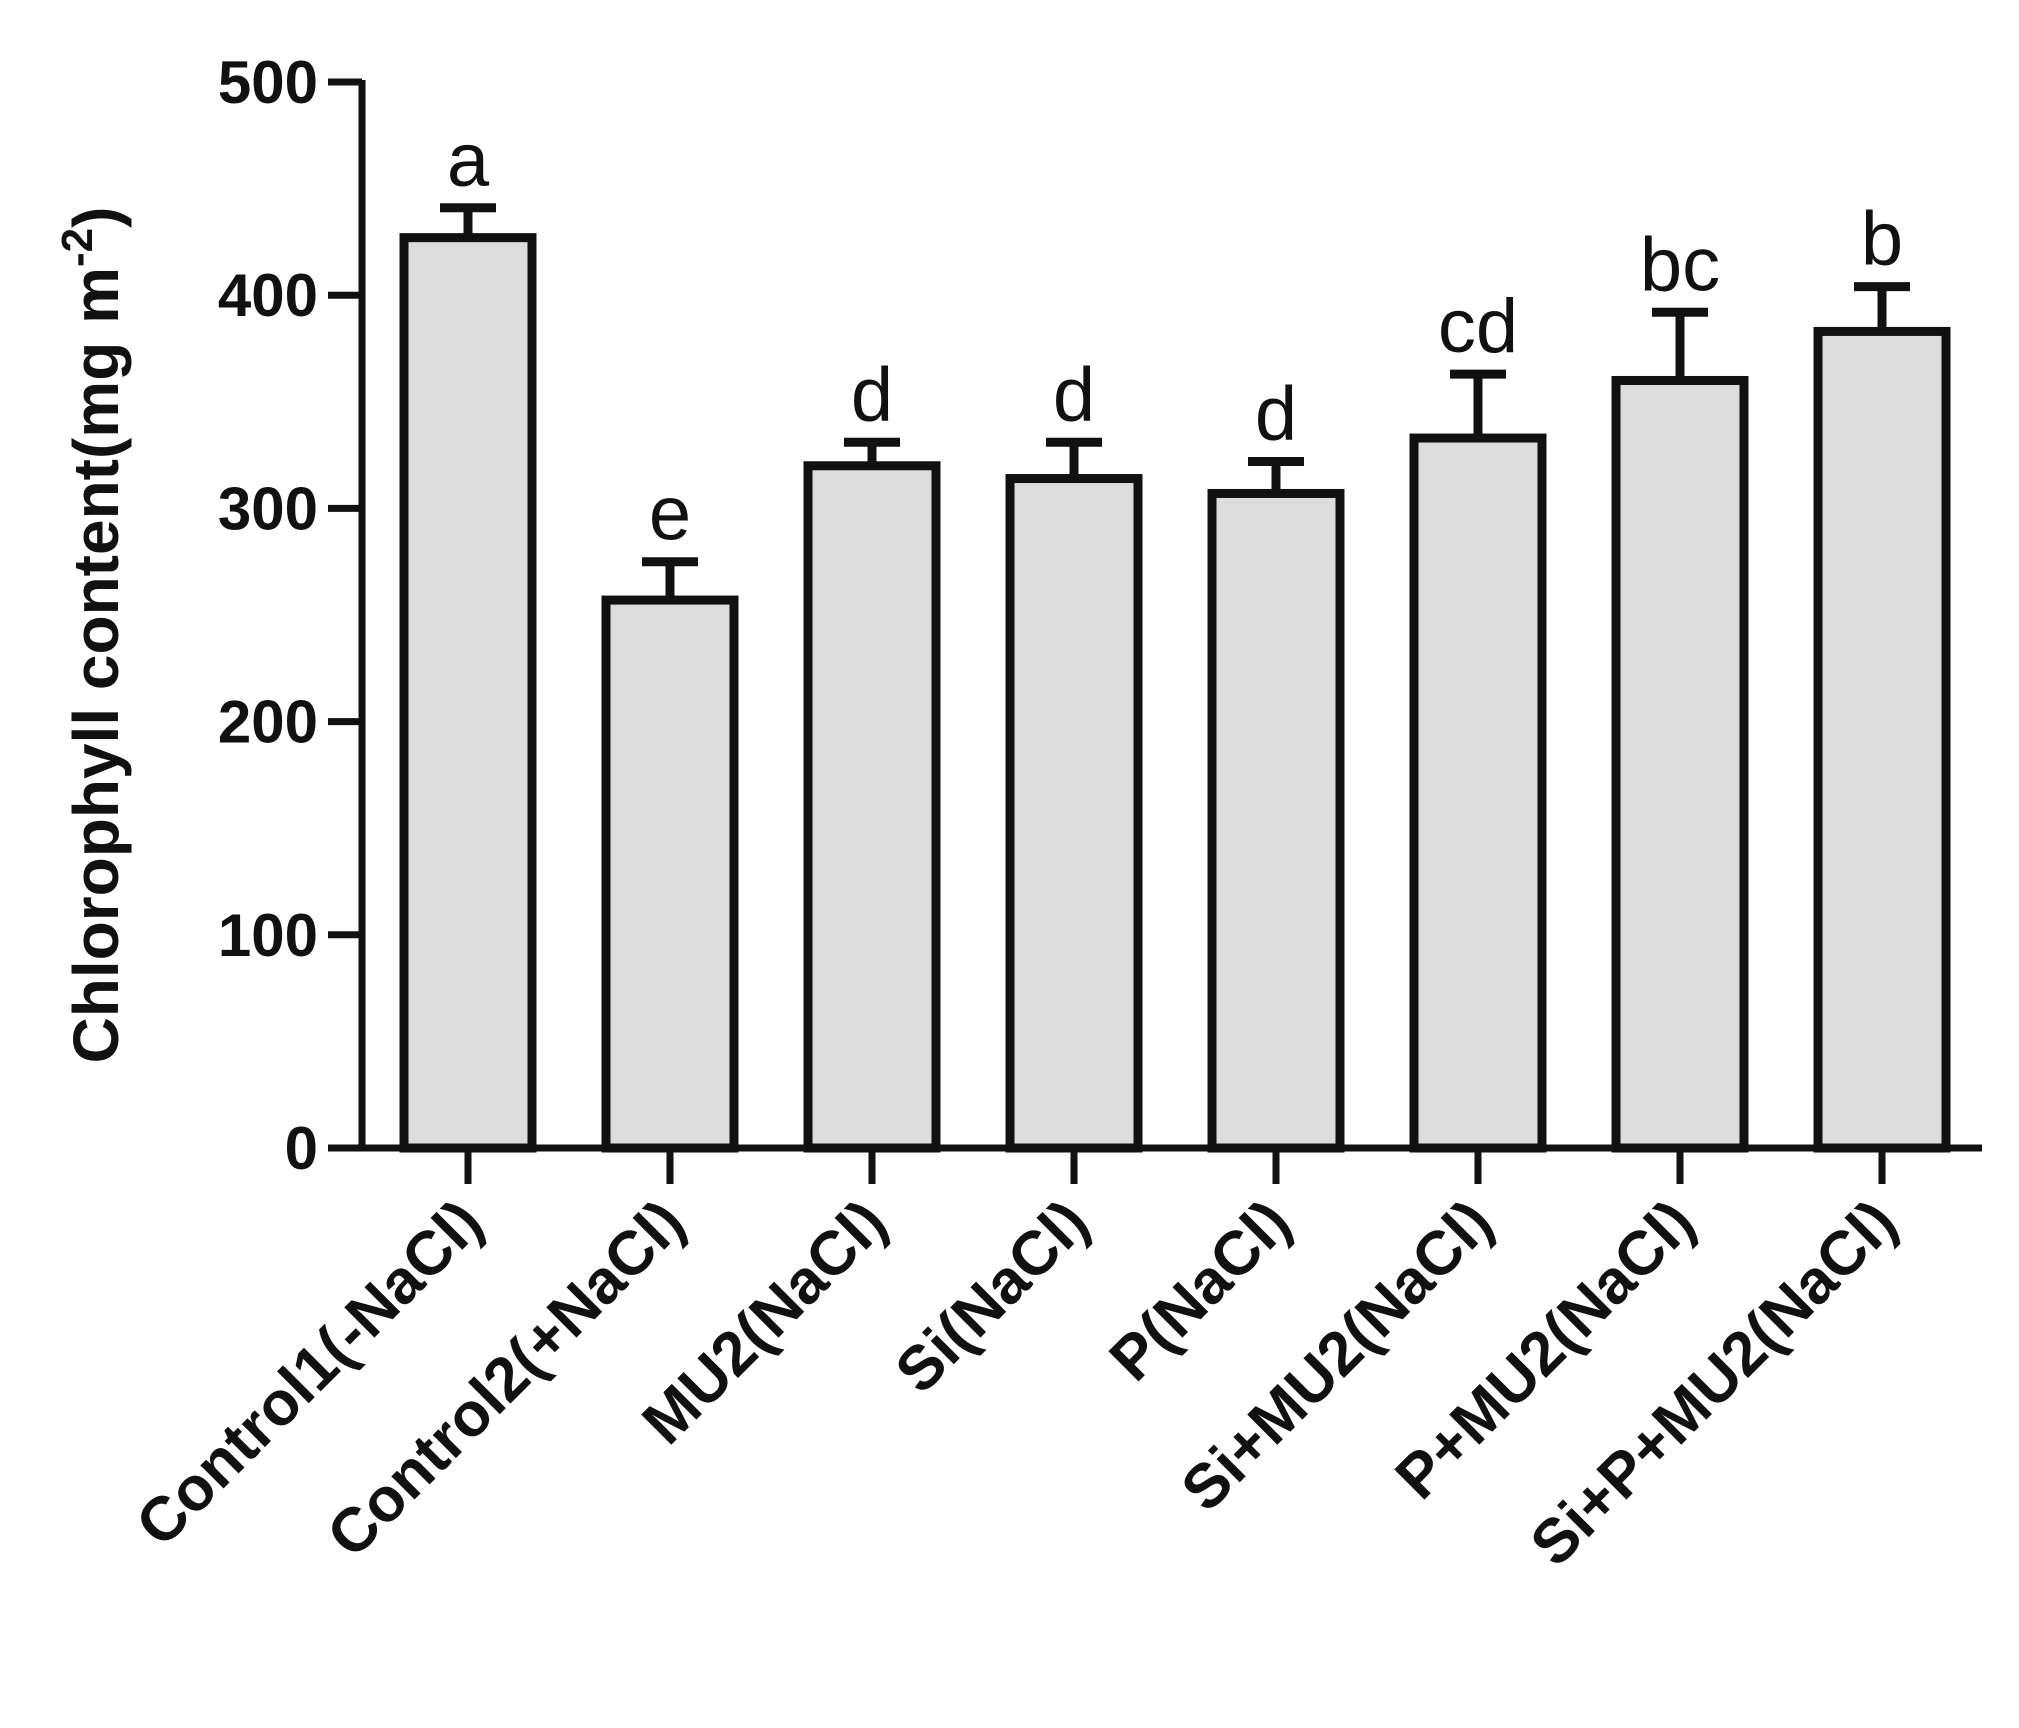  What do you see at coordinates (992, 1296) in the screenshot?
I see `x-tick-label: Si(NaCl)` at bounding box center [992, 1296].